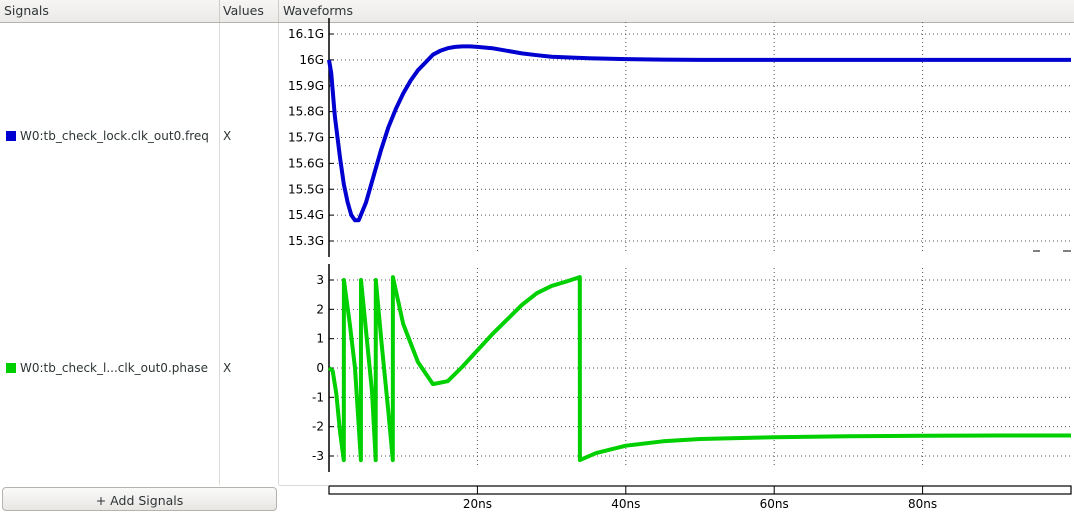  I want to click on svg-text: 15.6G, so click(306, 163).